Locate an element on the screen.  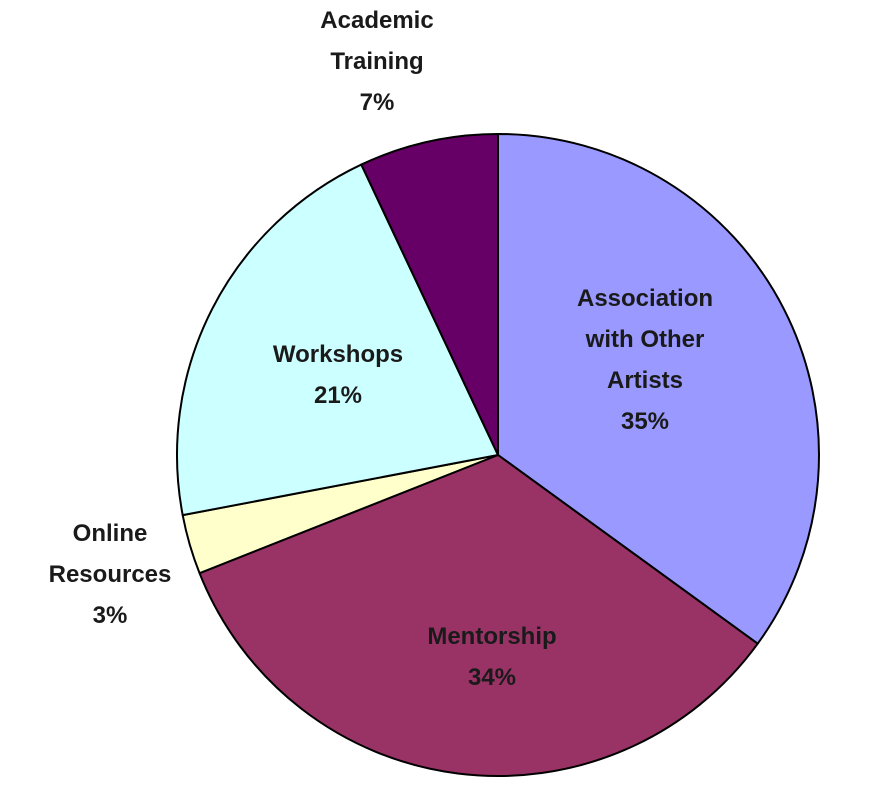
label-percent: 3% is located at coordinates (110, 615).